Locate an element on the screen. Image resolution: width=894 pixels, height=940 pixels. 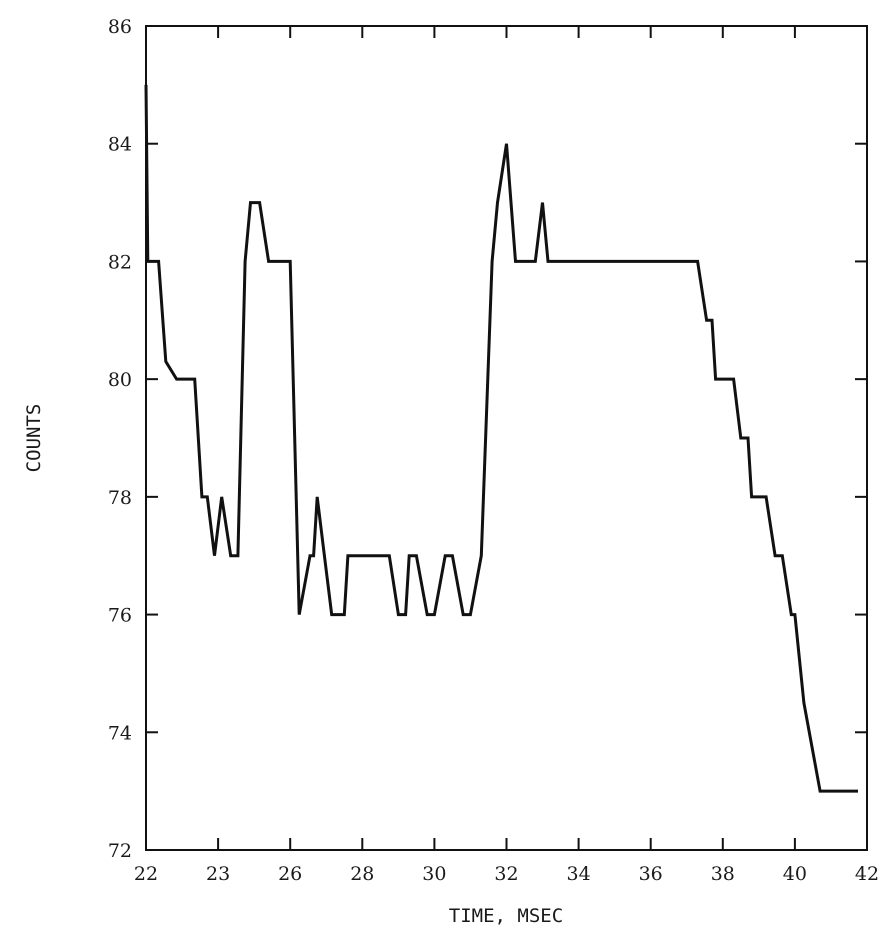
x-tick-label: 40 is located at coordinates (795, 874).